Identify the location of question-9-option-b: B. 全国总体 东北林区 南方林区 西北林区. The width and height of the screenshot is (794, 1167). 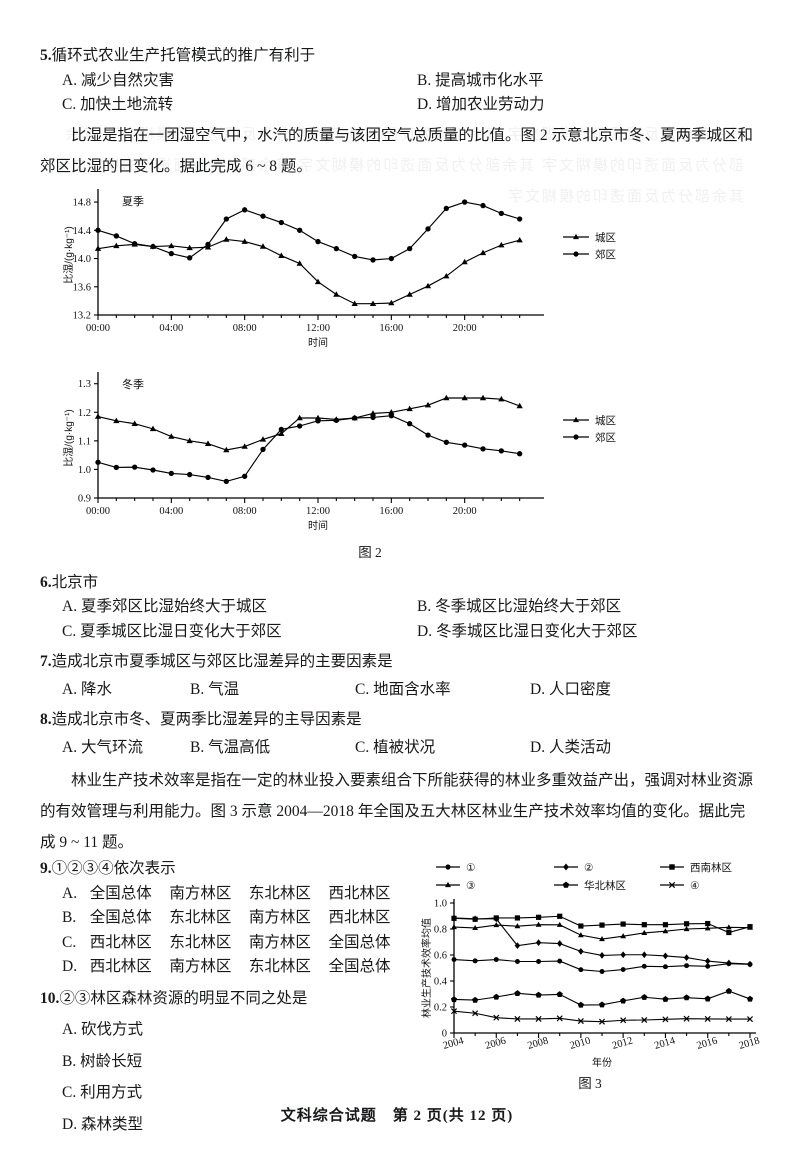
(224, 918).